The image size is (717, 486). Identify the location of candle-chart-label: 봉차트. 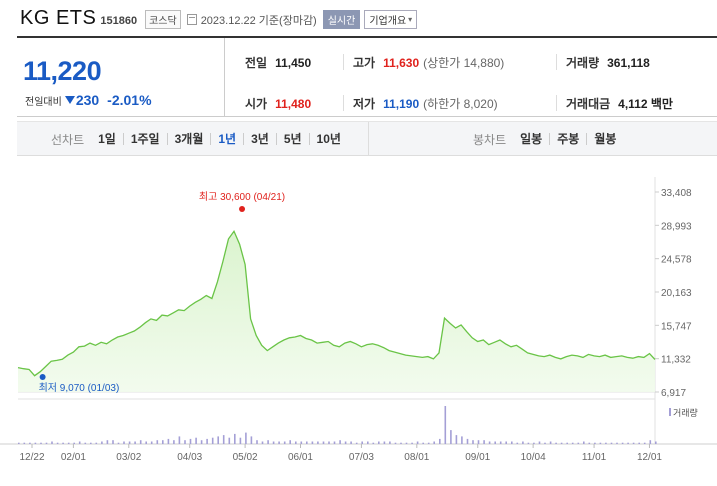
(490, 139).